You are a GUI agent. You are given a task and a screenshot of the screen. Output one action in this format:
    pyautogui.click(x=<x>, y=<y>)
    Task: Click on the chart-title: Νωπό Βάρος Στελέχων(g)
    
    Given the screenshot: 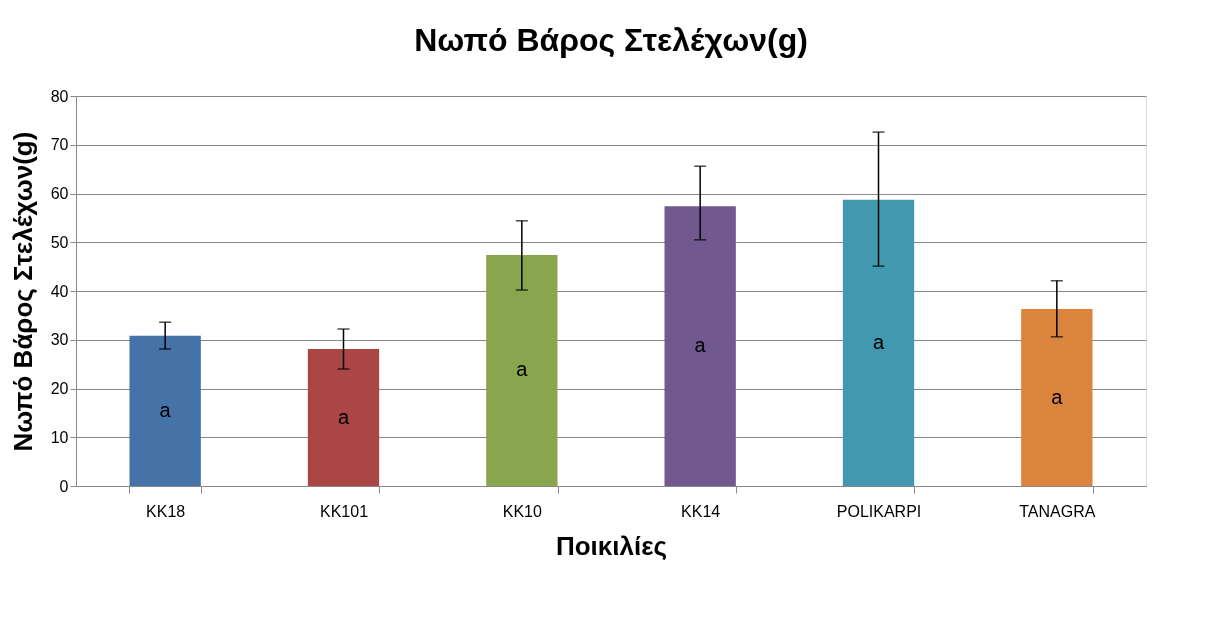 What is the action you would take?
    pyautogui.click(x=611, y=40)
    